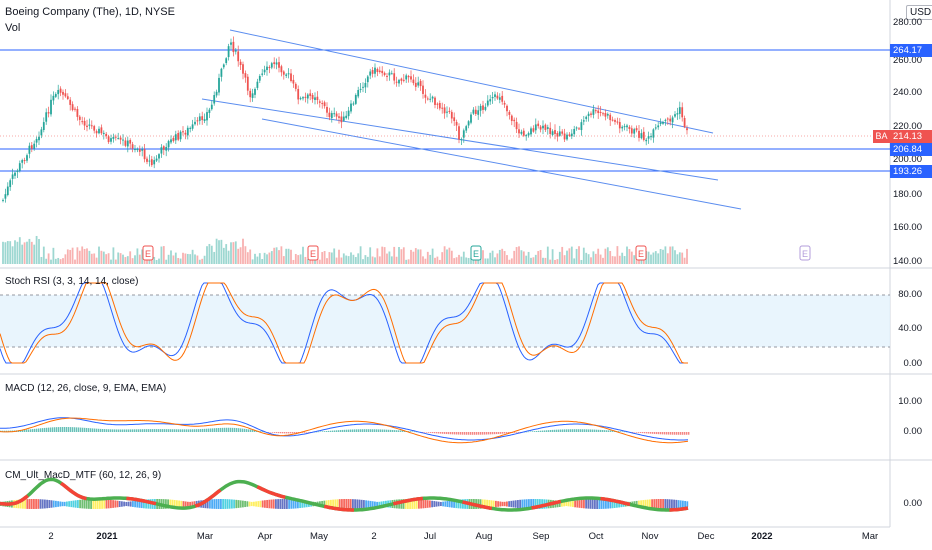 This screenshot has width=932, height=550. I want to click on currency-badge: USD, so click(919, 12).